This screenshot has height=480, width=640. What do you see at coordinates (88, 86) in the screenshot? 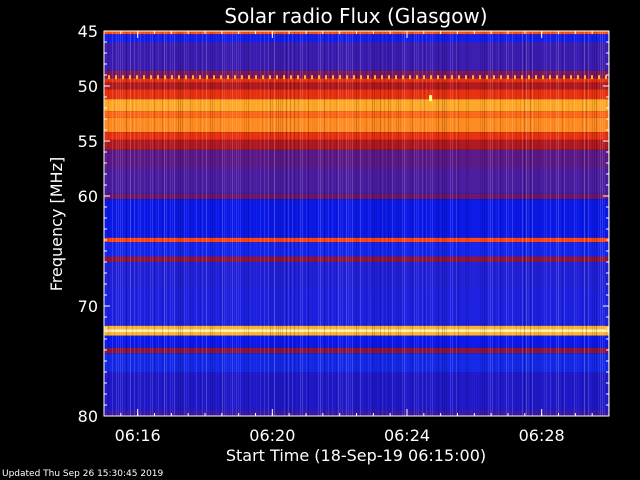
I see `y-tick-label: 50` at bounding box center [88, 86].